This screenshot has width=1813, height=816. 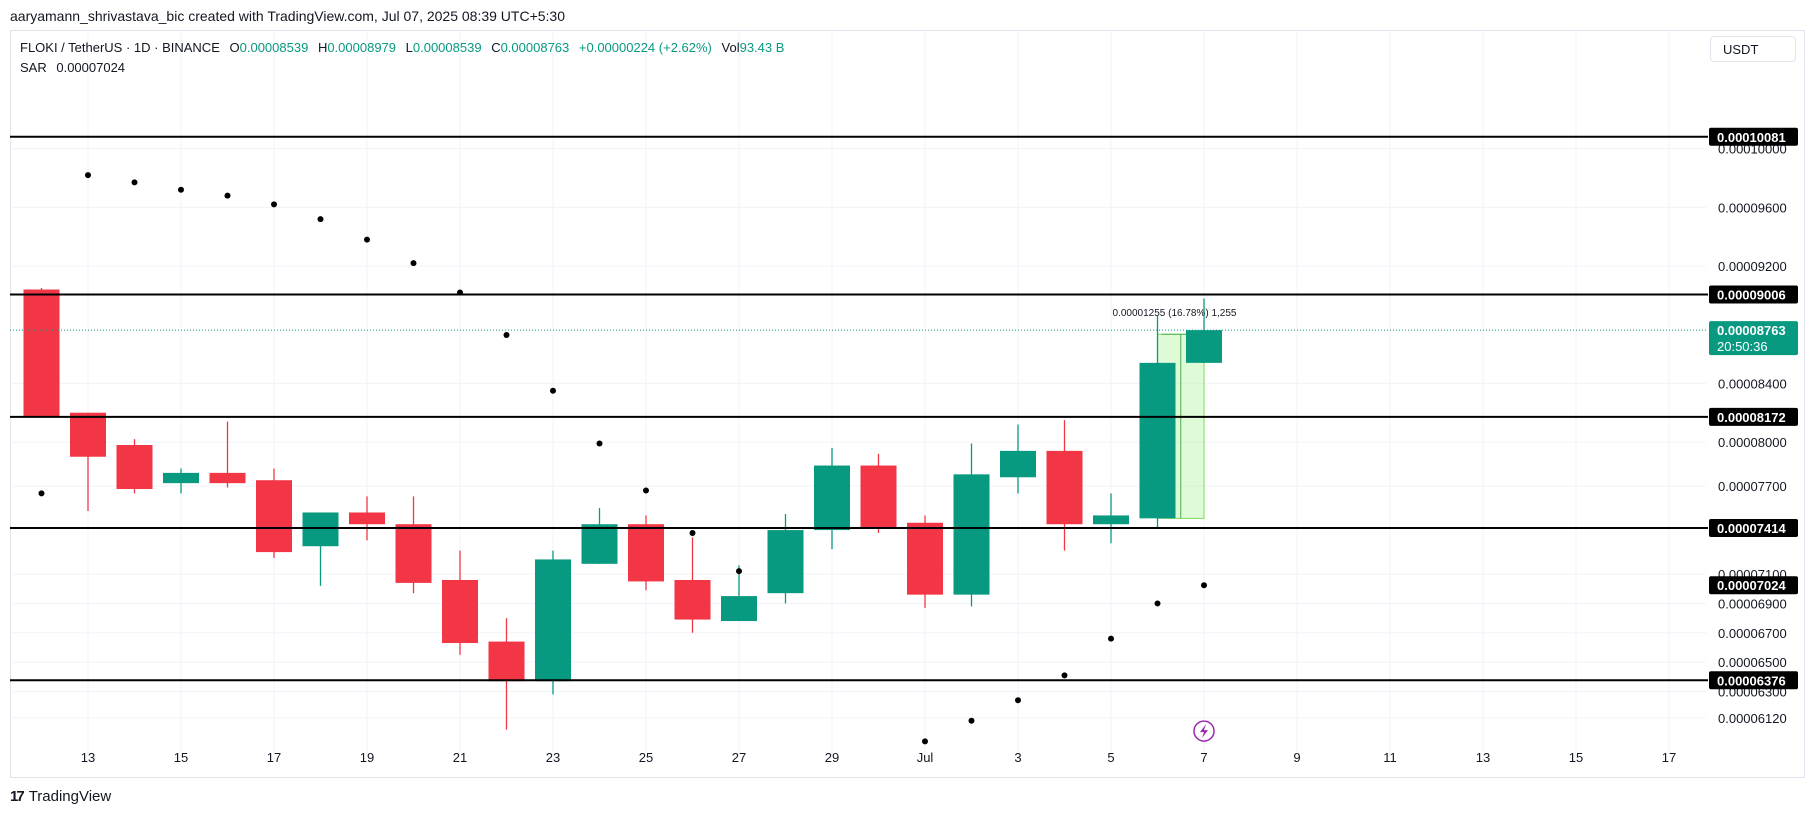 I want to click on y-tick-label: 0.00006500, so click(x=1752, y=662).